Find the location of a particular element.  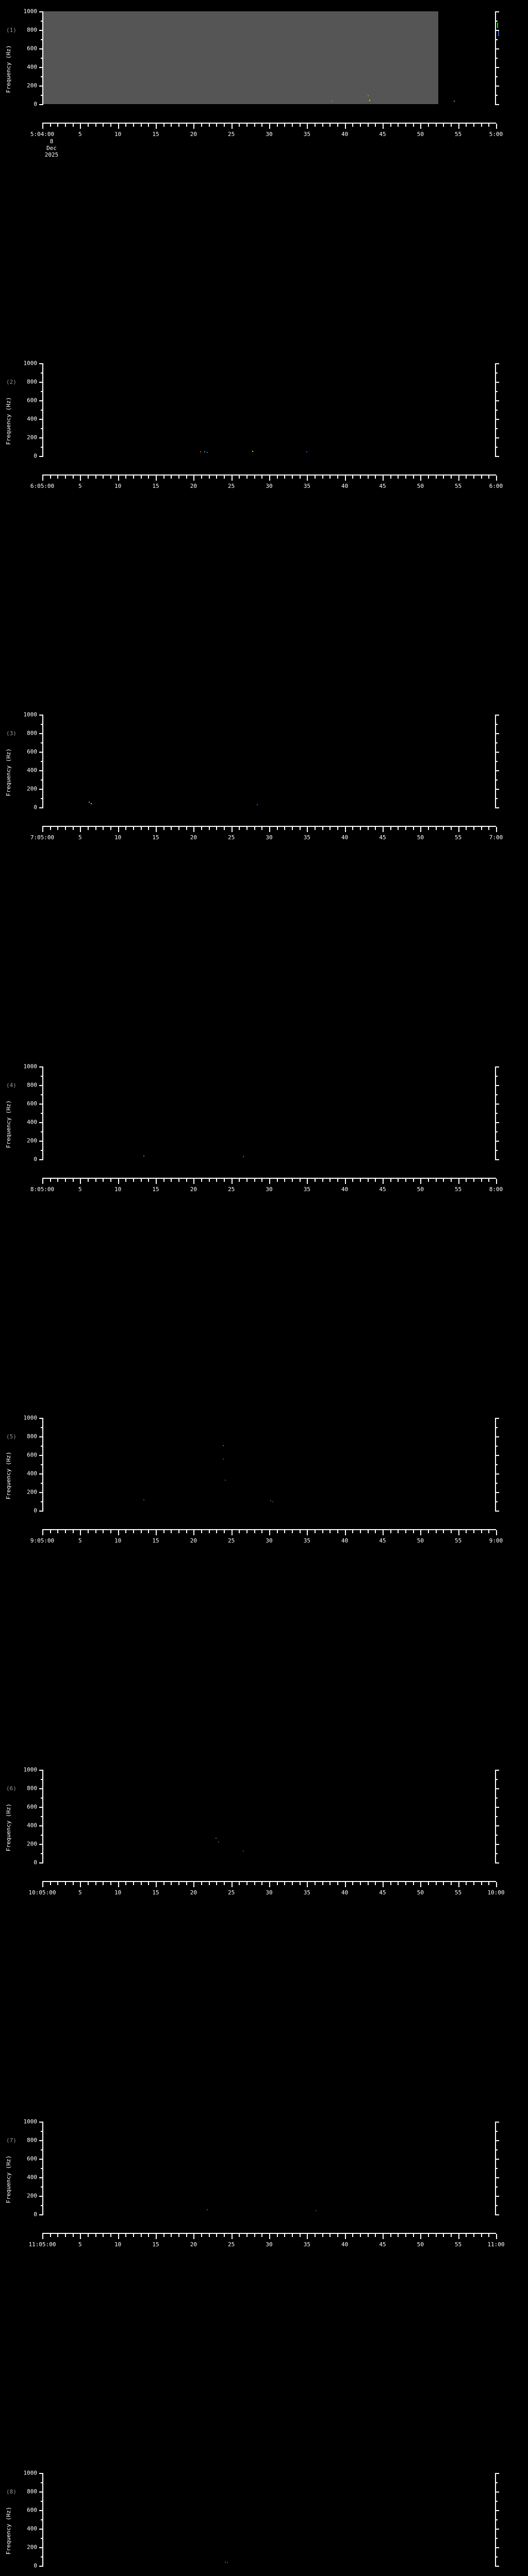

x-axis-tick-label: 40 is located at coordinates (345, 1892).